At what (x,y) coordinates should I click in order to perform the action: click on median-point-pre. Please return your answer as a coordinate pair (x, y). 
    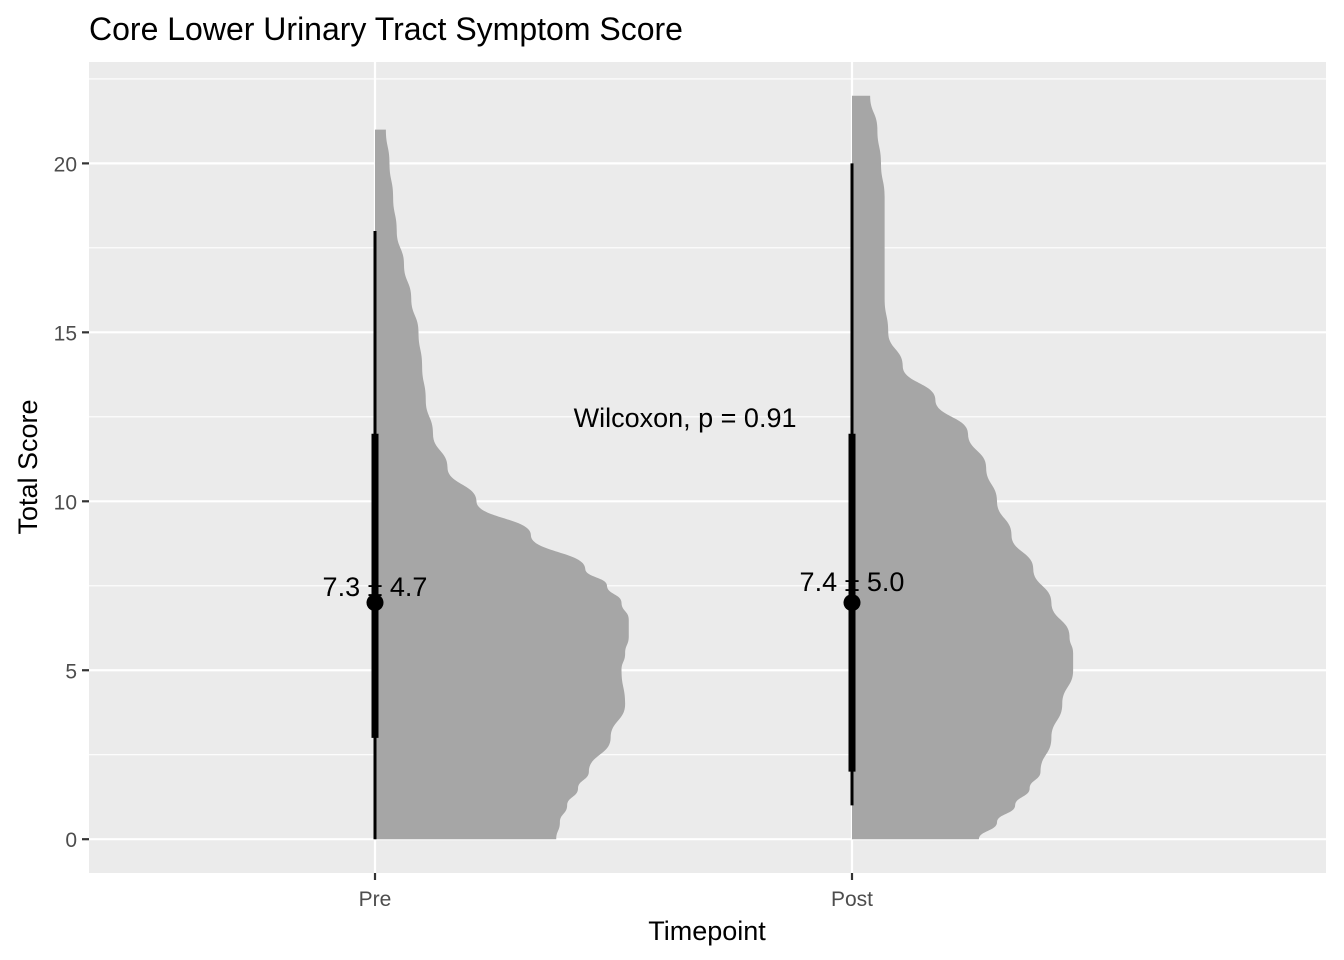
    Looking at the image, I should click on (375, 603).